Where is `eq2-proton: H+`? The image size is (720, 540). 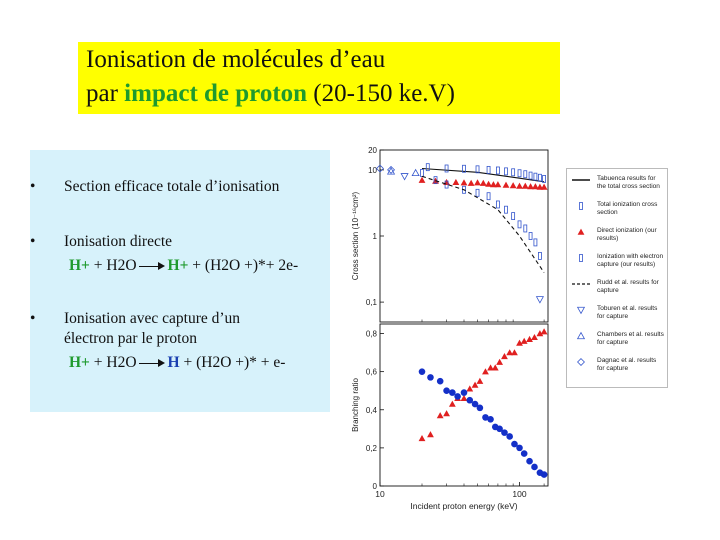
eq2-proton: H+ is located at coordinates (79, 362).